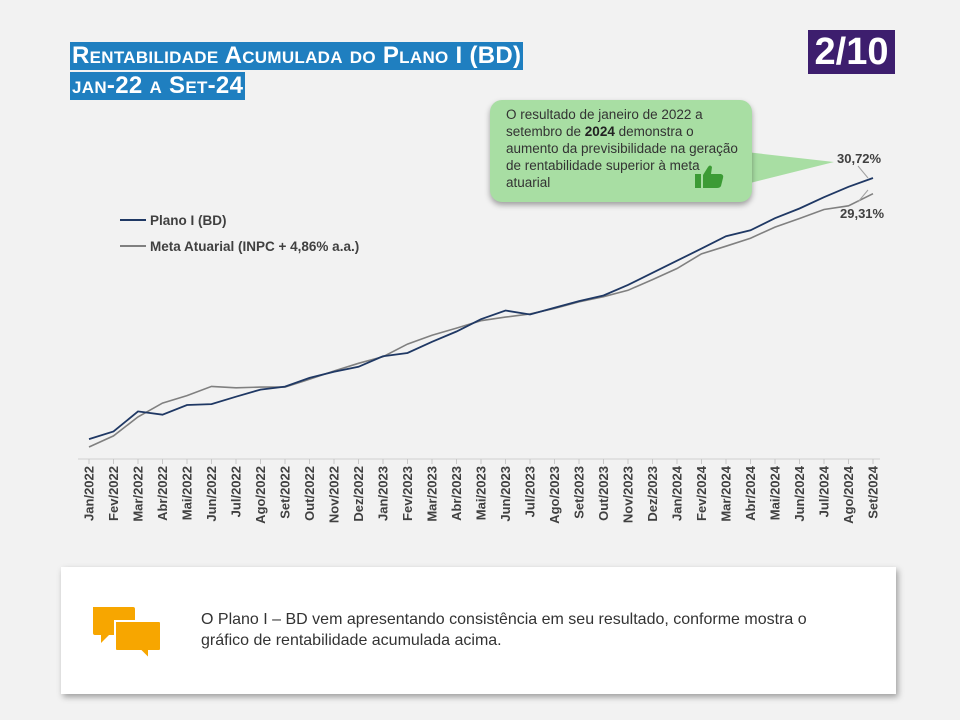 The height and width of the screenshot is (720, 960). I want to click on x-tick-label: Jun/2022, so click(211, 494).